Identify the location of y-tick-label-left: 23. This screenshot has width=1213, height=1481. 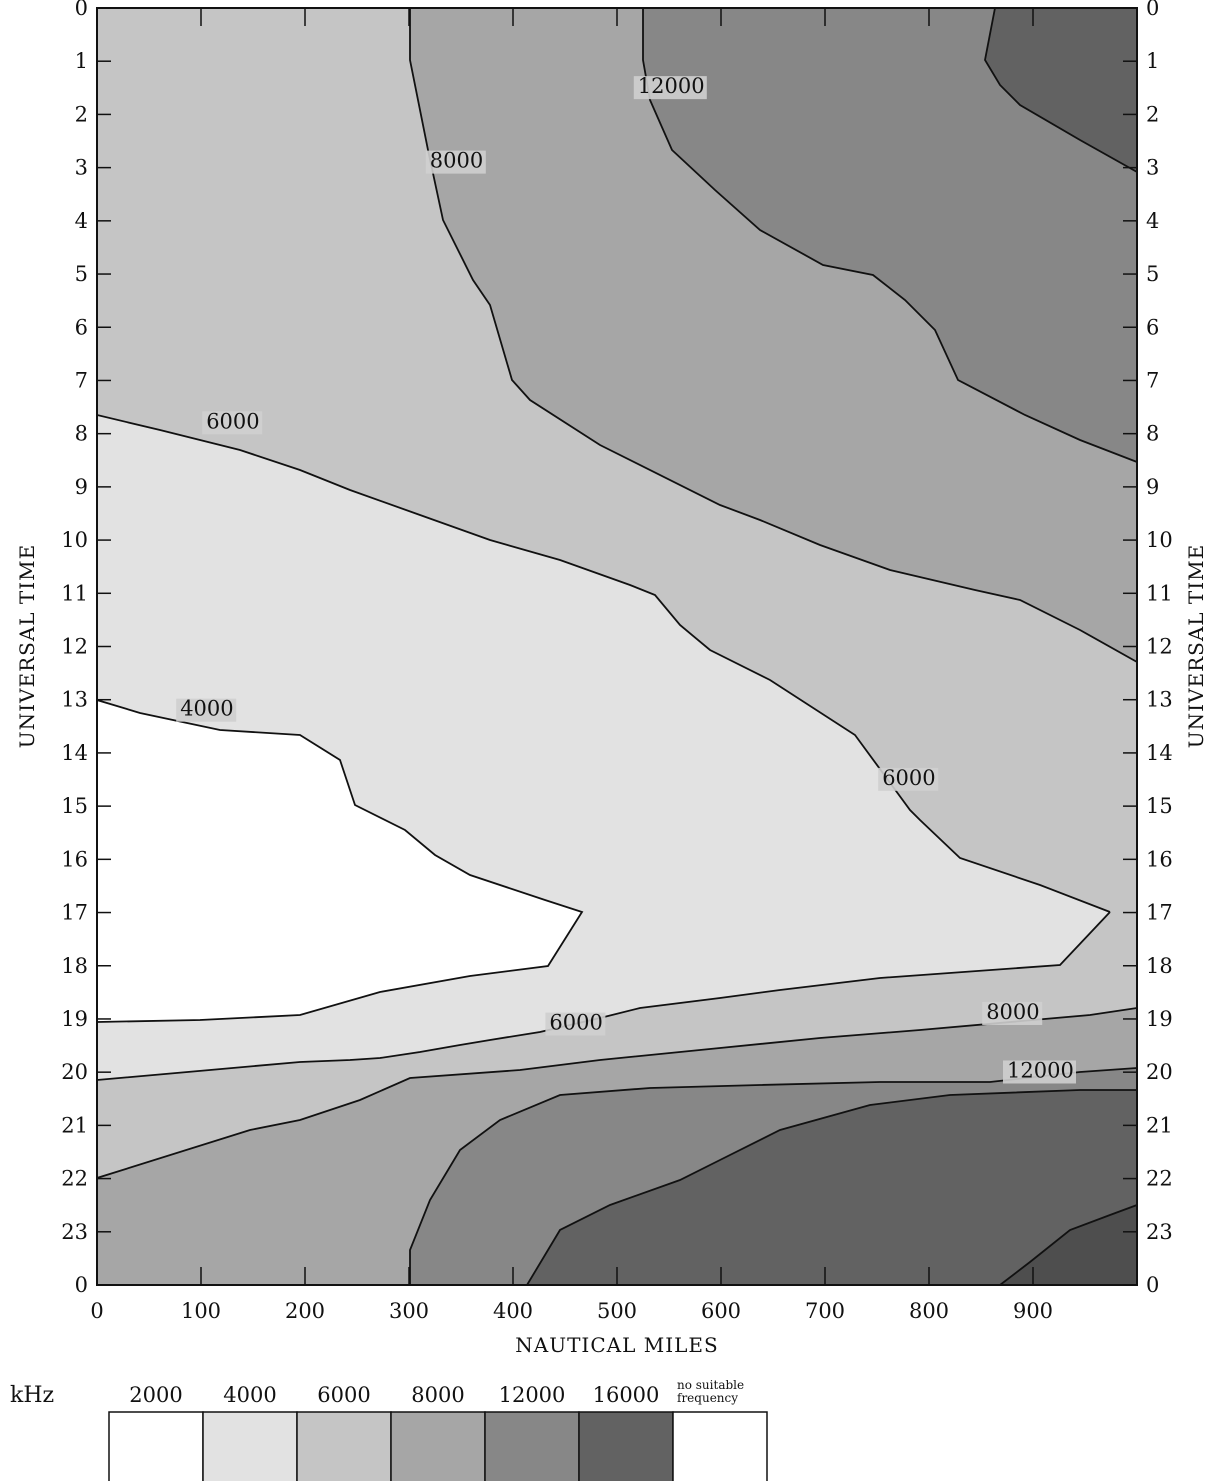
(74, 1232).